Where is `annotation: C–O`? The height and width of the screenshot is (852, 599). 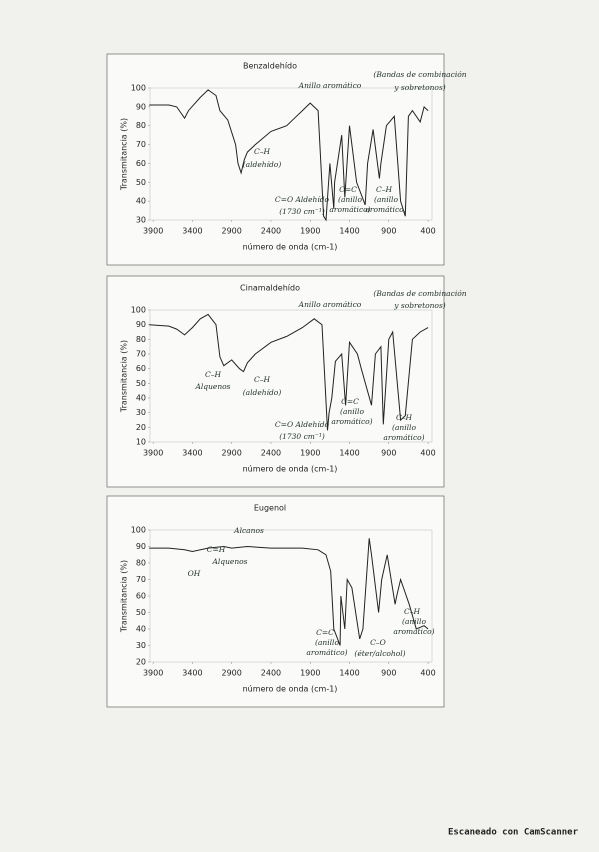 annotation: C–O is located at coordinates (378, 642).